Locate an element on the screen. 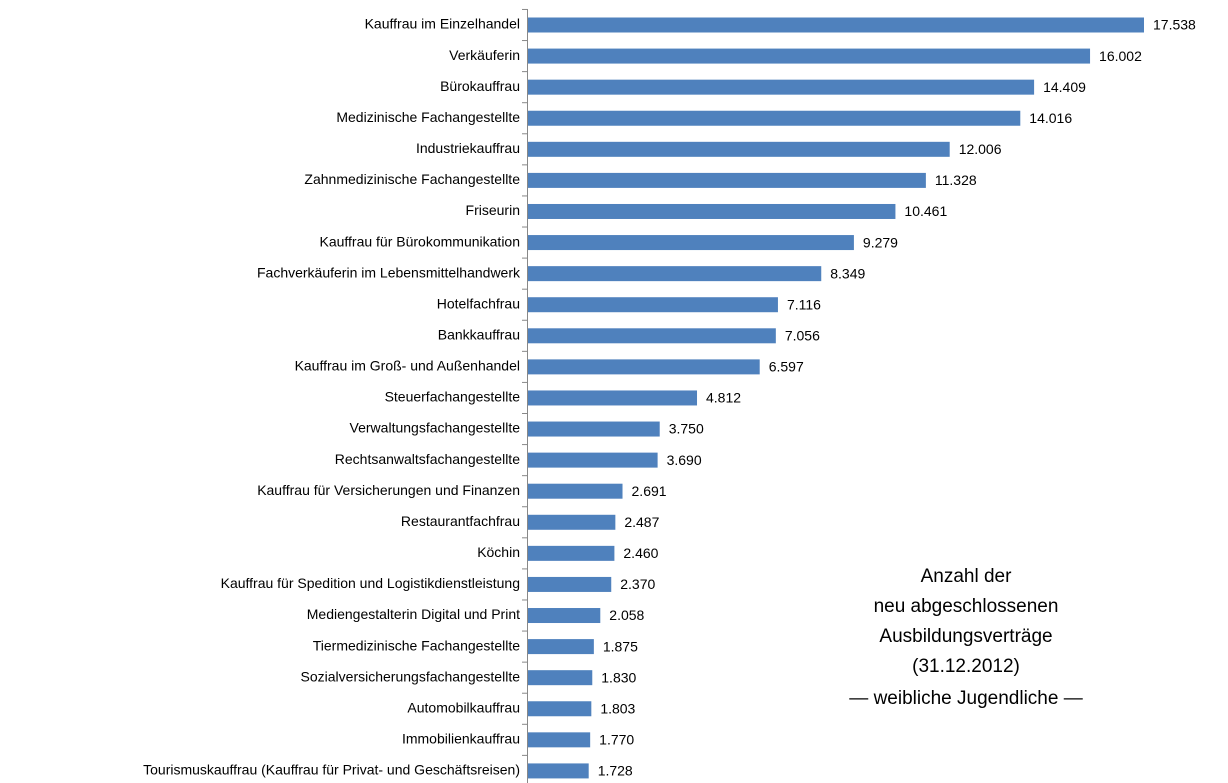 The width and height of the screenshot is (1228, 783). value-label: 1.803 is located at coordinates (617, 708).